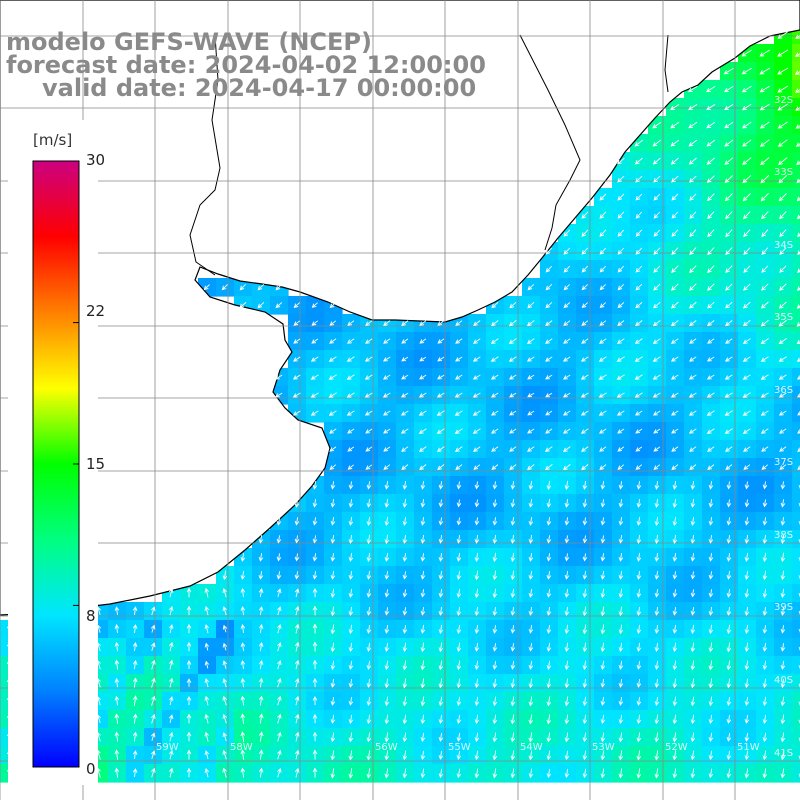 The image size is (800, 800). Describe the element at coordinates (167, 747) in the screenshot. I see `lon-label: 59W` at that location.